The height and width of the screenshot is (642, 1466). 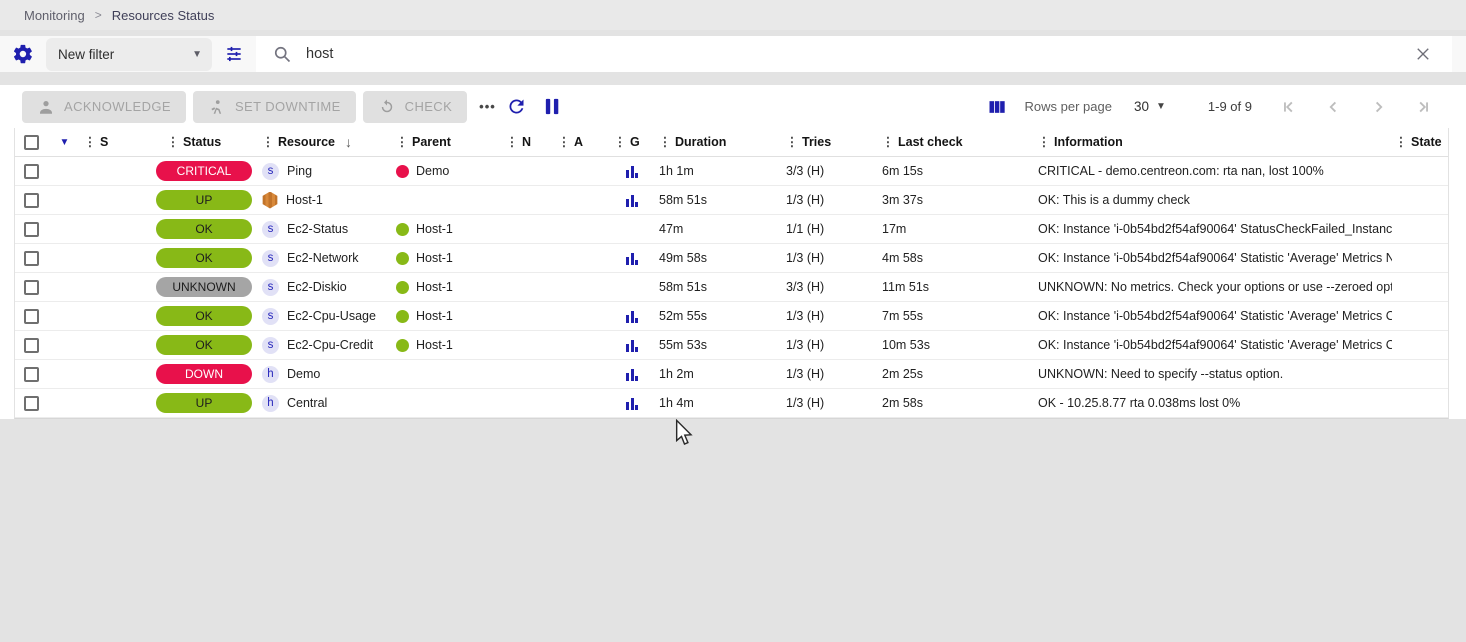 What do you see at coordinates (487, 106) in the screenshot?
I see `more-actions-button: •••` at bounding box center [487, 106].